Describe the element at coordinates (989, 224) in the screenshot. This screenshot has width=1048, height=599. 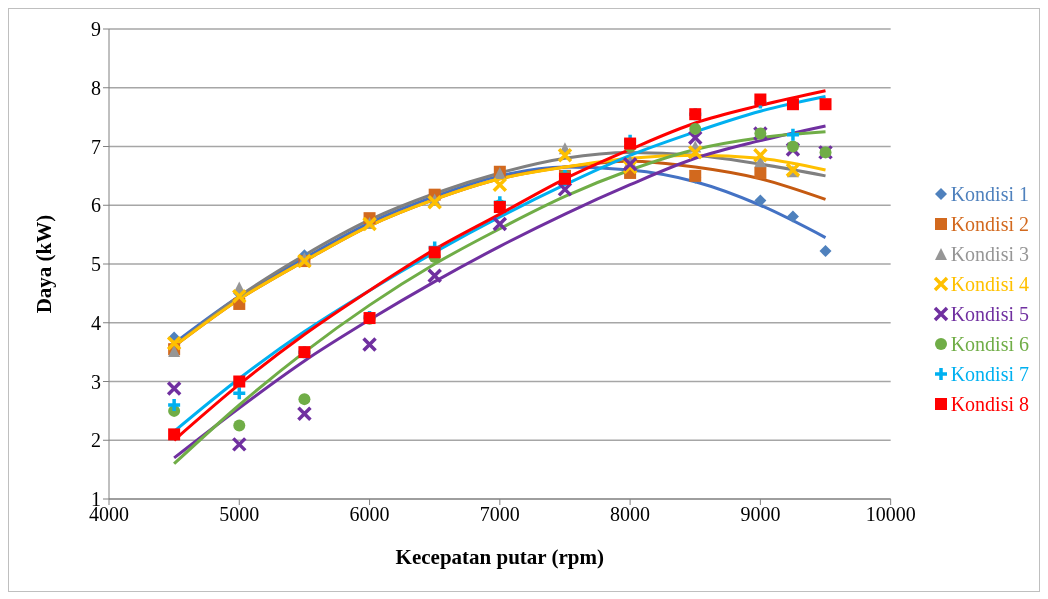
I see `legend-label: Kondisi 2` at that location.